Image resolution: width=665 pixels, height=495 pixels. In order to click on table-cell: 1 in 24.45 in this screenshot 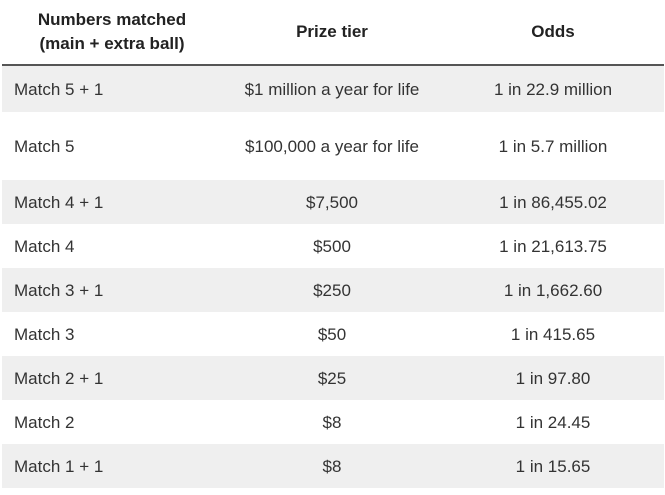, I will do `click(553, 422)`.